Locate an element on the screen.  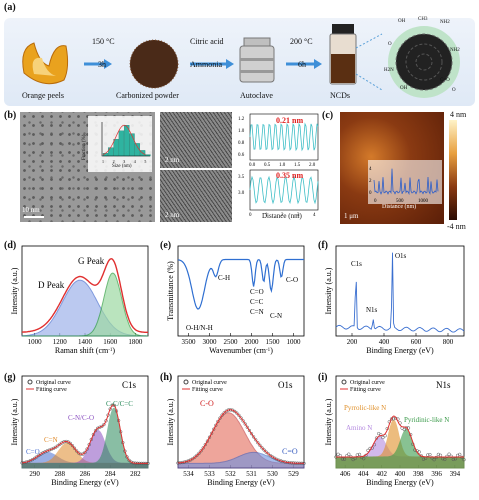
x-axis-label: Binding Energy (eV) is located at coordinates (85, 482).